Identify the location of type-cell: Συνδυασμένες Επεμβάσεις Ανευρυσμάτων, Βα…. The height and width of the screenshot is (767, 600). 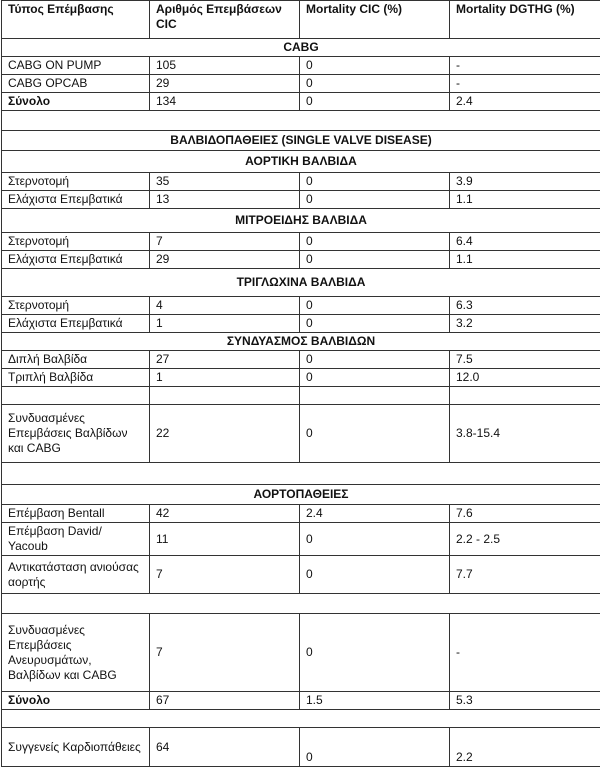
(76, 653).